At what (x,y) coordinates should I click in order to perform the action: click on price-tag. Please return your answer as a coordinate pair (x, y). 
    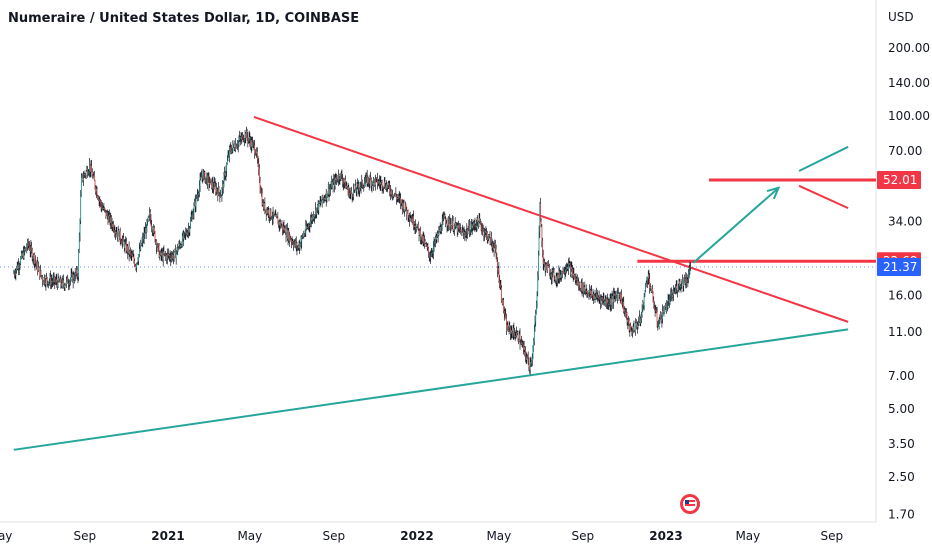
    Looking at the image, I should click on (899, 267).